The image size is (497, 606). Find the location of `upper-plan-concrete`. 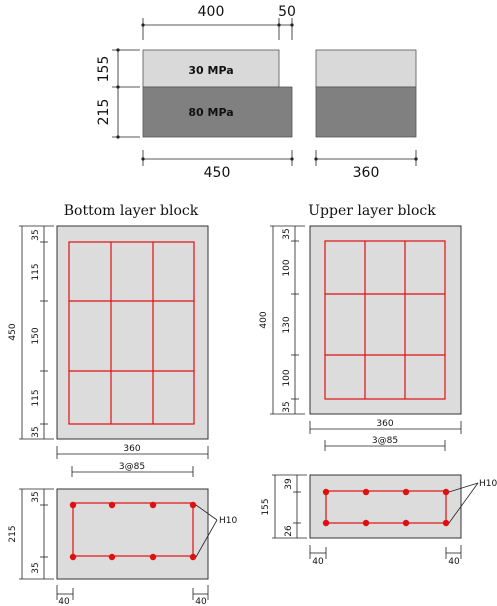

upper-plan-concrete is located at coordinates (385, 320).